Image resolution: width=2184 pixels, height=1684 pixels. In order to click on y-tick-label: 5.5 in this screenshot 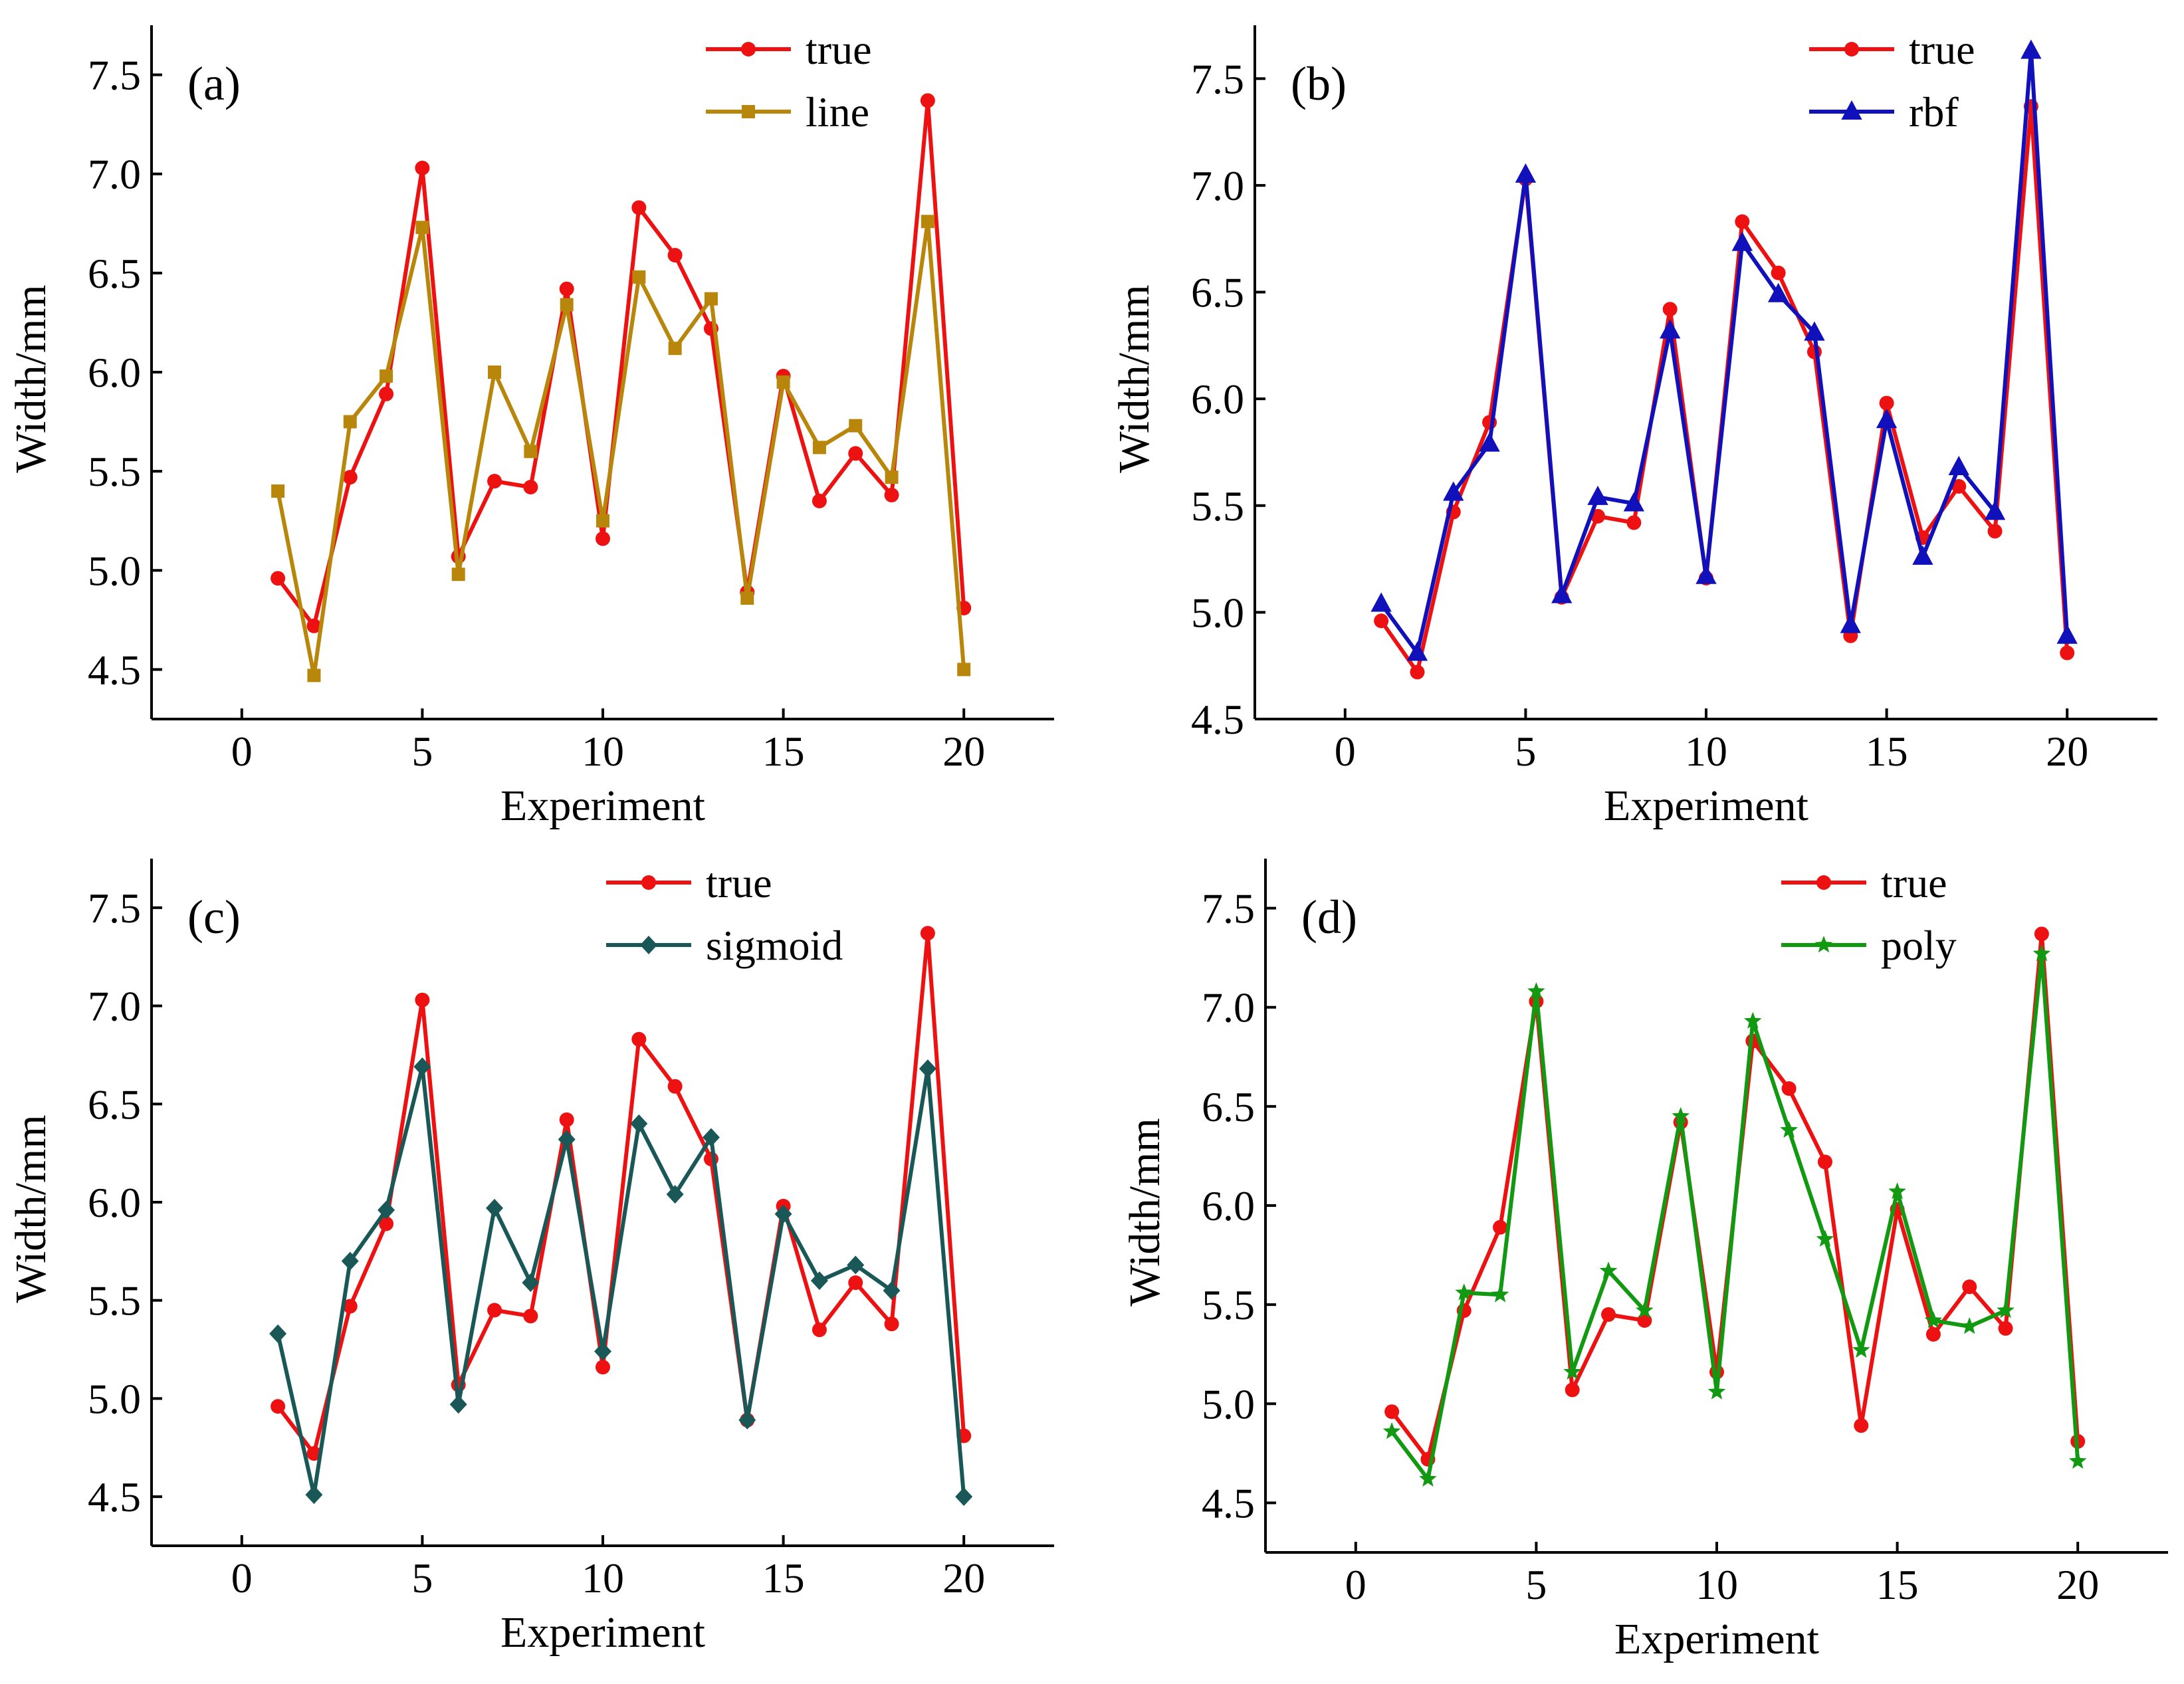, I will do `click(114, 1300)`.